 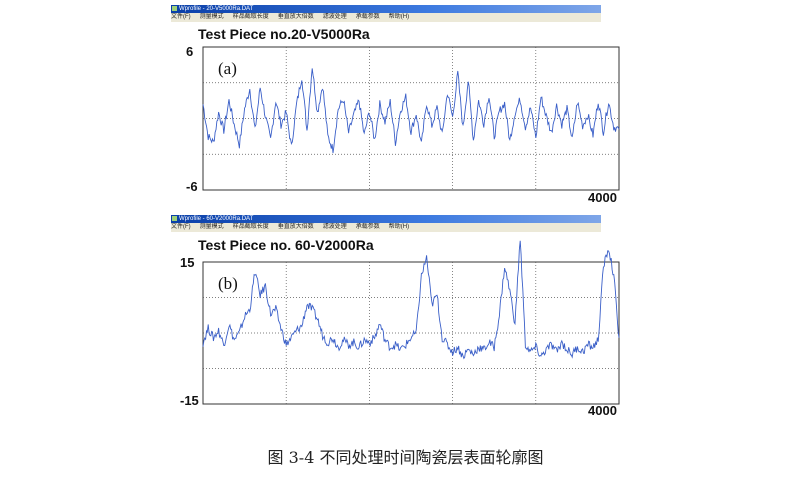 What do you see at coordinates (216, 219) in the screenshot?
I see `window-title: Wprofile - 60-V2000Ra.DAT` at bounding box center [216, 219].